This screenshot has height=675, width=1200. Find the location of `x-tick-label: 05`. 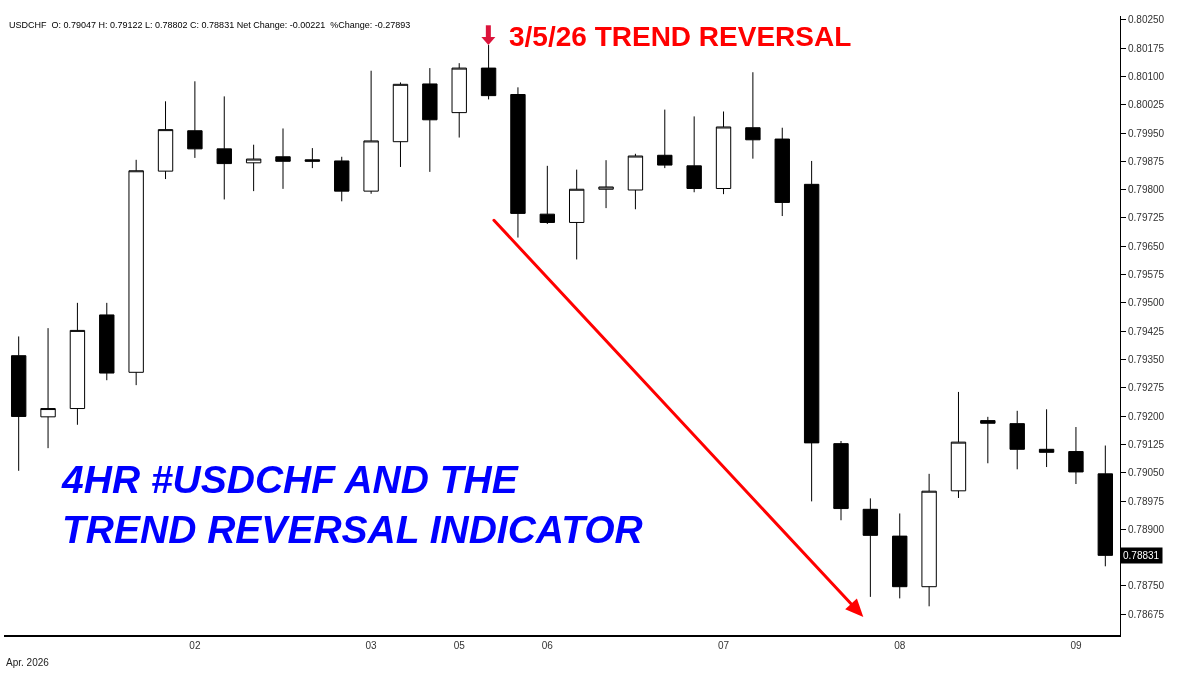

x-tick-label: 05 is located at coordinates (459, 645).